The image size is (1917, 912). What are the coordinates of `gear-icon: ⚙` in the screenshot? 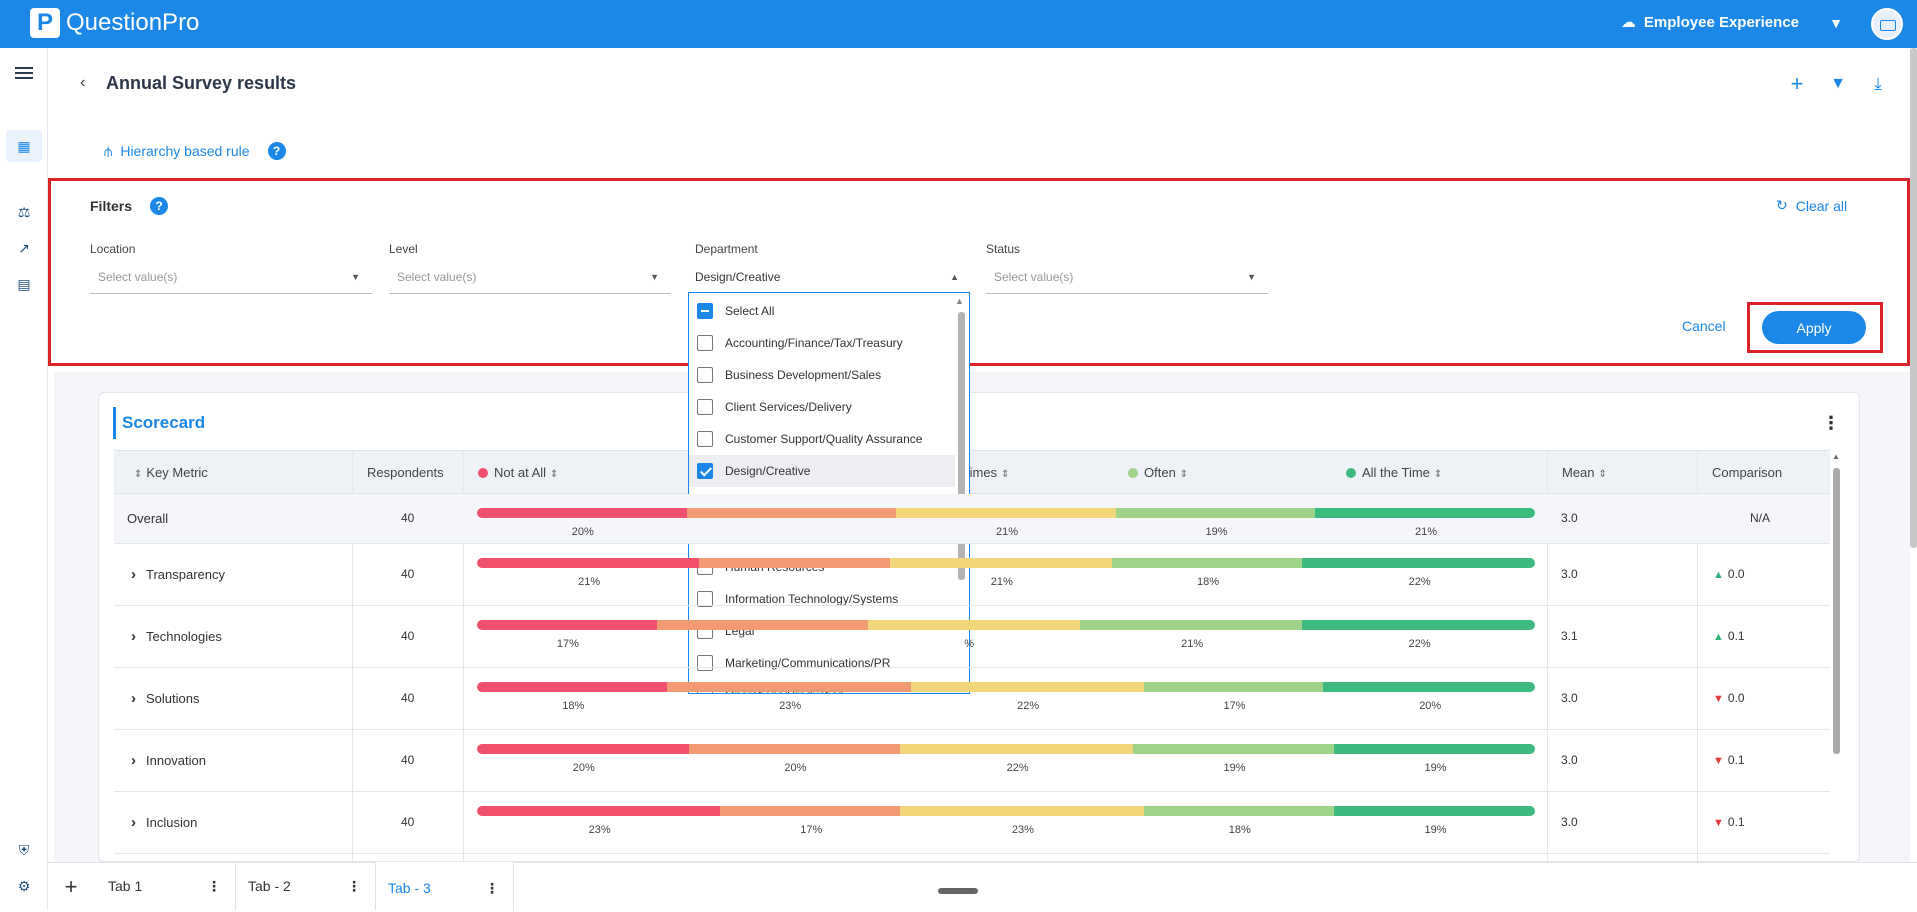 It's located at (24, 886).